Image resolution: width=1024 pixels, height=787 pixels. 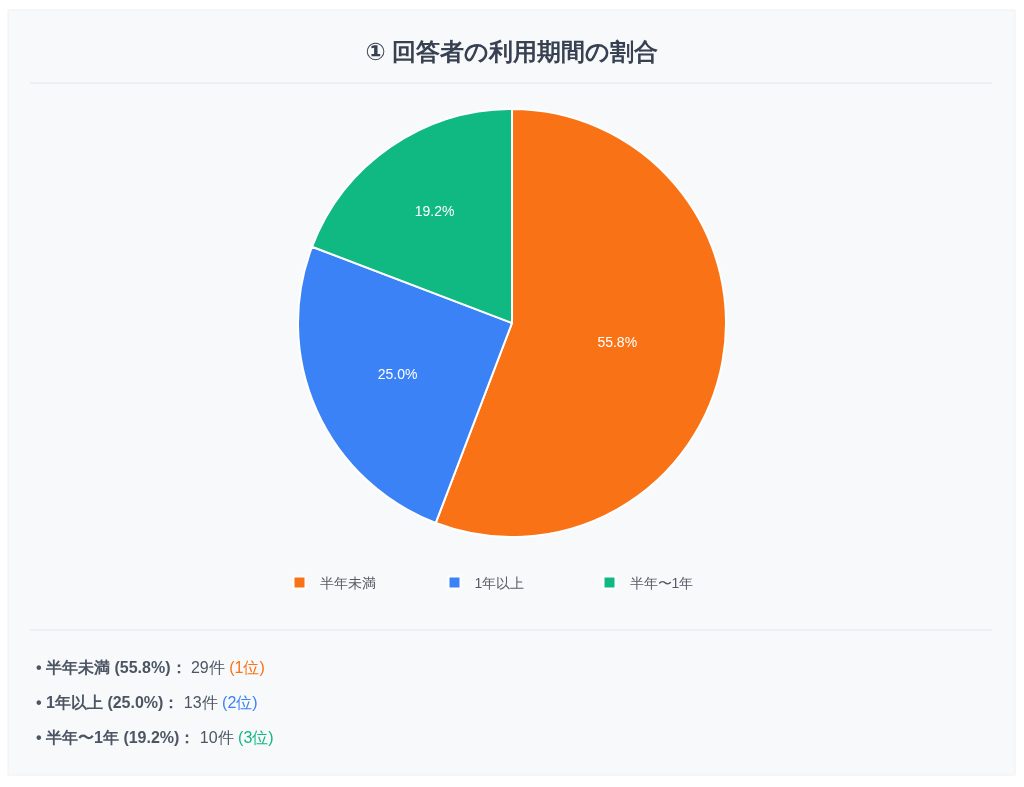 What do you see at coordinates (397, 374) in the screenshot?
I see `data-label: 25.0%` at bounding box center [397, 374].